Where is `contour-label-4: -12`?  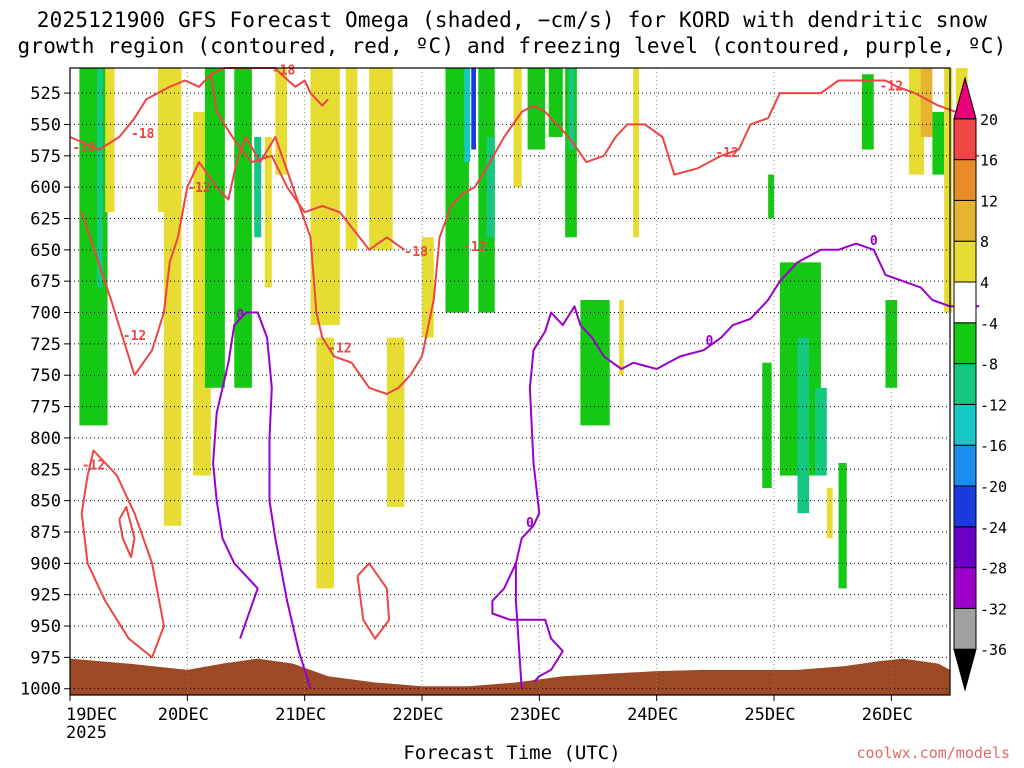 contour-label-4: -12 is located at coordinates (198, 188).